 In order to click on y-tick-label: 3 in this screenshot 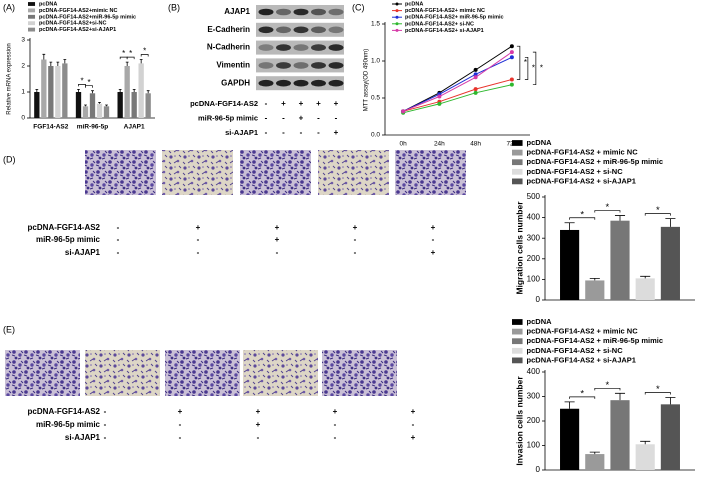, I will do `click(23, 40)`.